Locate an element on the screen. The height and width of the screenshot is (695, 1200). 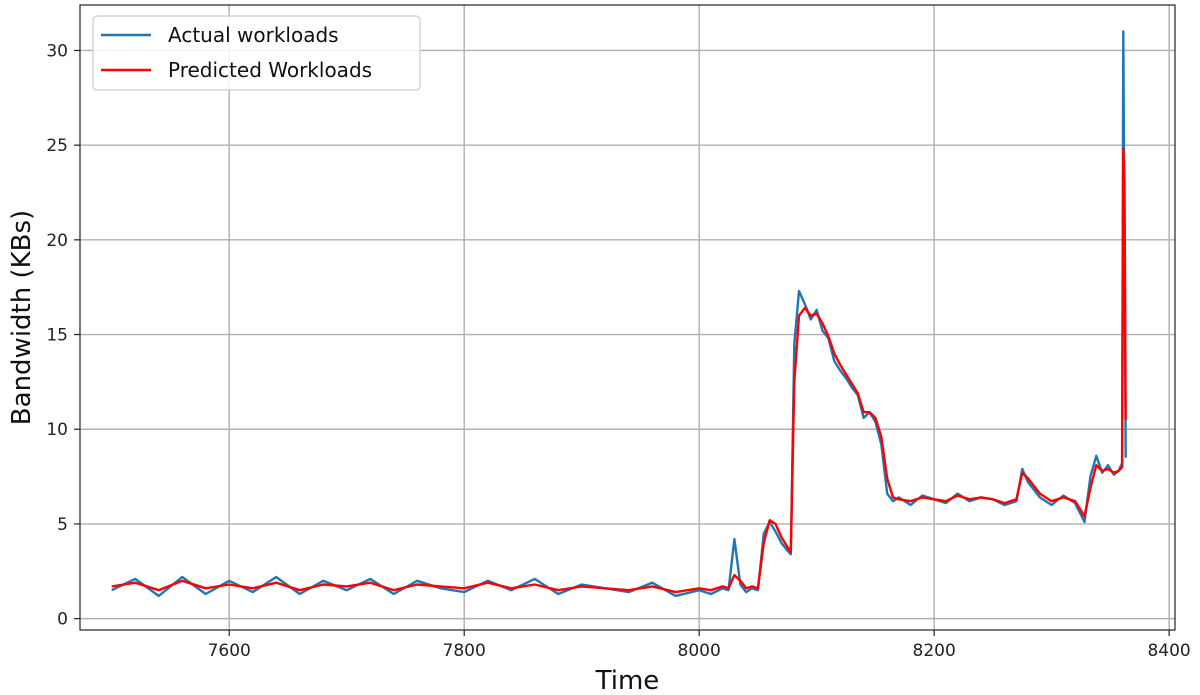
y-tick-label: 30 is located at coordinates (57, 51).